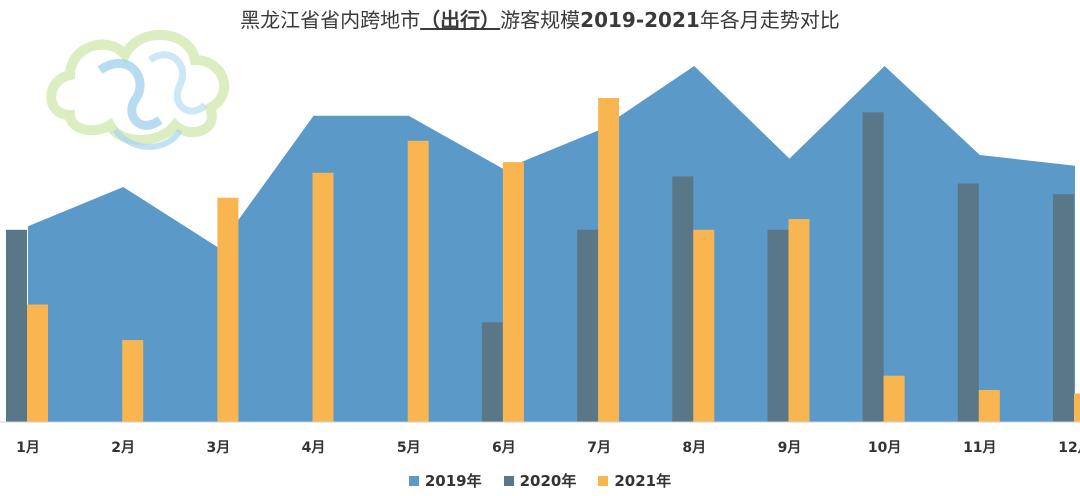  What do you see at coordinates (123, 448) in the screenshot?
I see `x-tick-label: 2月` at bounding box center [123, 448].